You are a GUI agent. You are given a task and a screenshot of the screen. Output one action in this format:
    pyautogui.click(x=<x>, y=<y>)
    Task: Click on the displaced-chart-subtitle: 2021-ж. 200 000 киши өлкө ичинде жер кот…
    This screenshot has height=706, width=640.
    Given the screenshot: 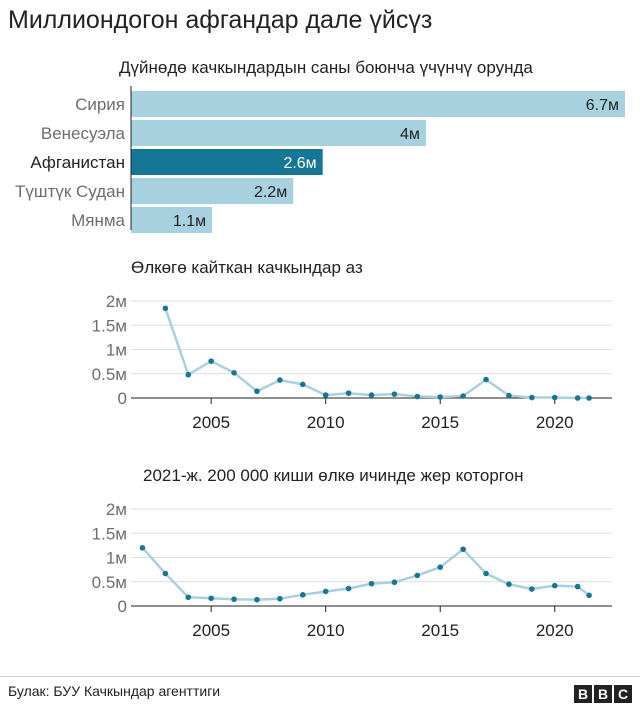 What is the action you would take?
    pyautogui.click(x=333, y=475)
    